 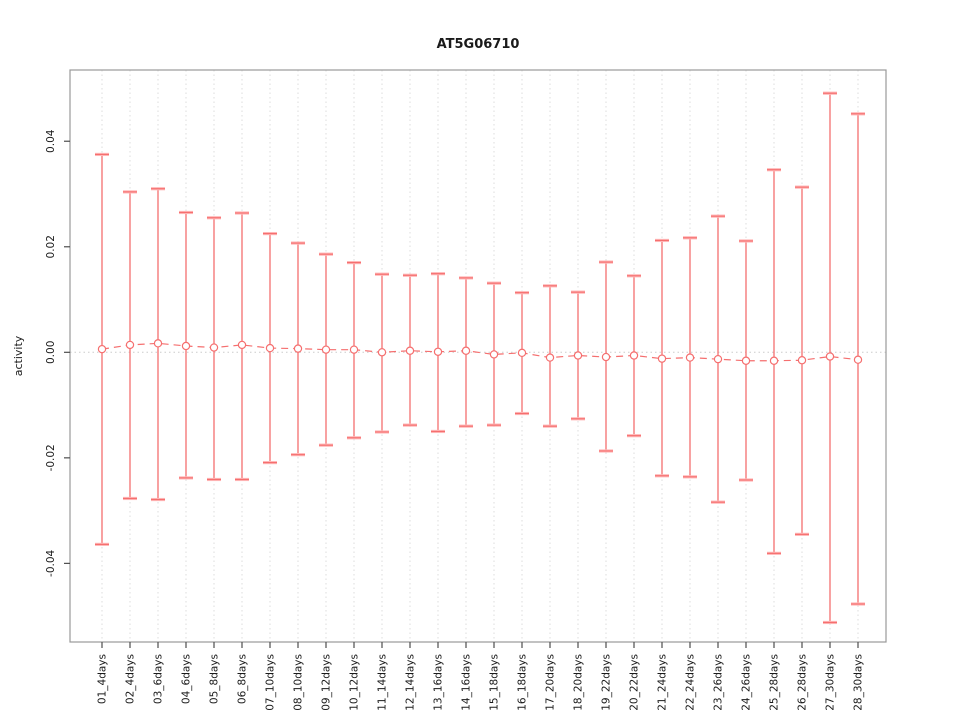 What do you see at coordinates (439, 682) in the screenshot?
I see `x-tick-label: 13_16days` at bounding box center [439, 682].